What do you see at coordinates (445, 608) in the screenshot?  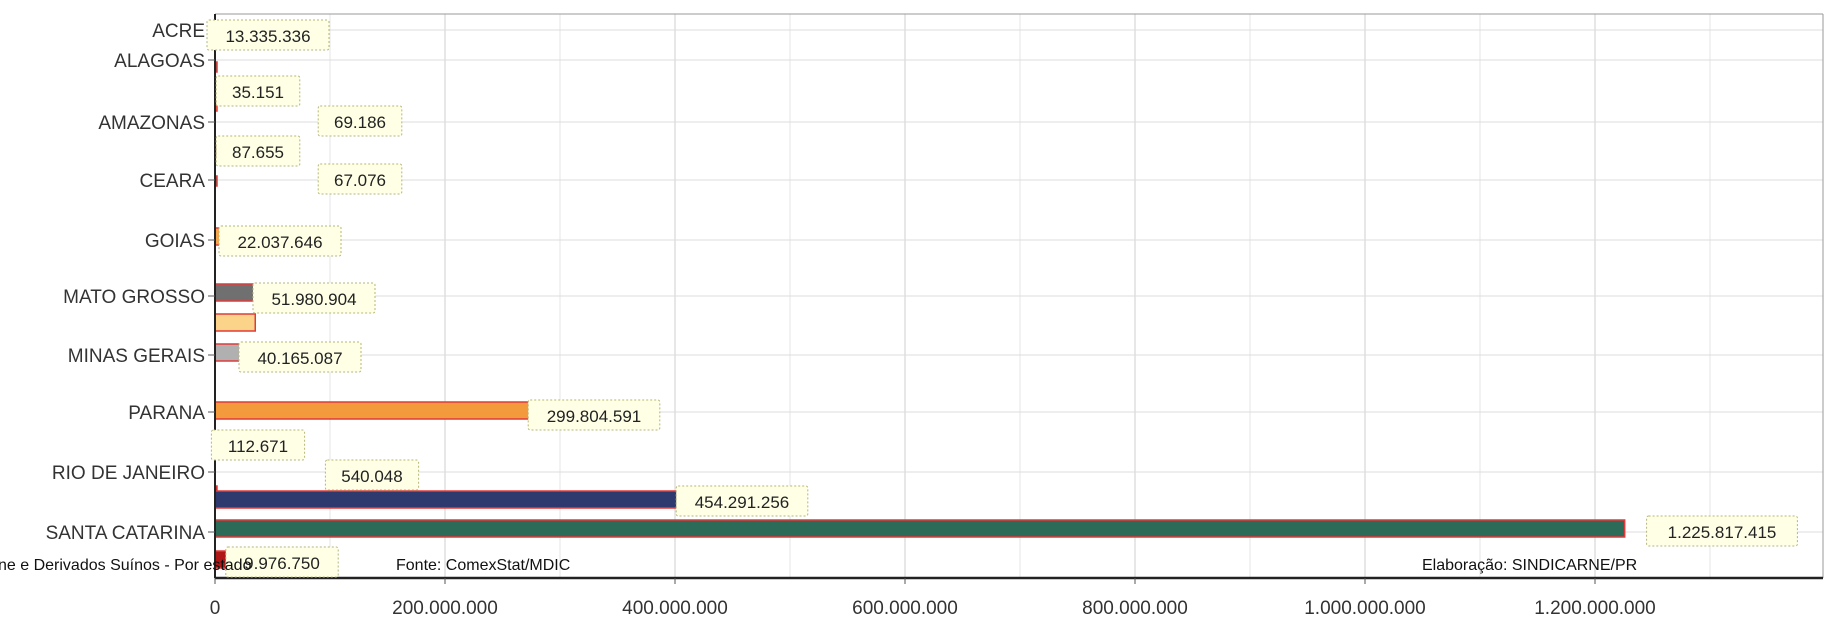 I see `x-tick-label: 200.000.000` at bounding box center [445, 608].